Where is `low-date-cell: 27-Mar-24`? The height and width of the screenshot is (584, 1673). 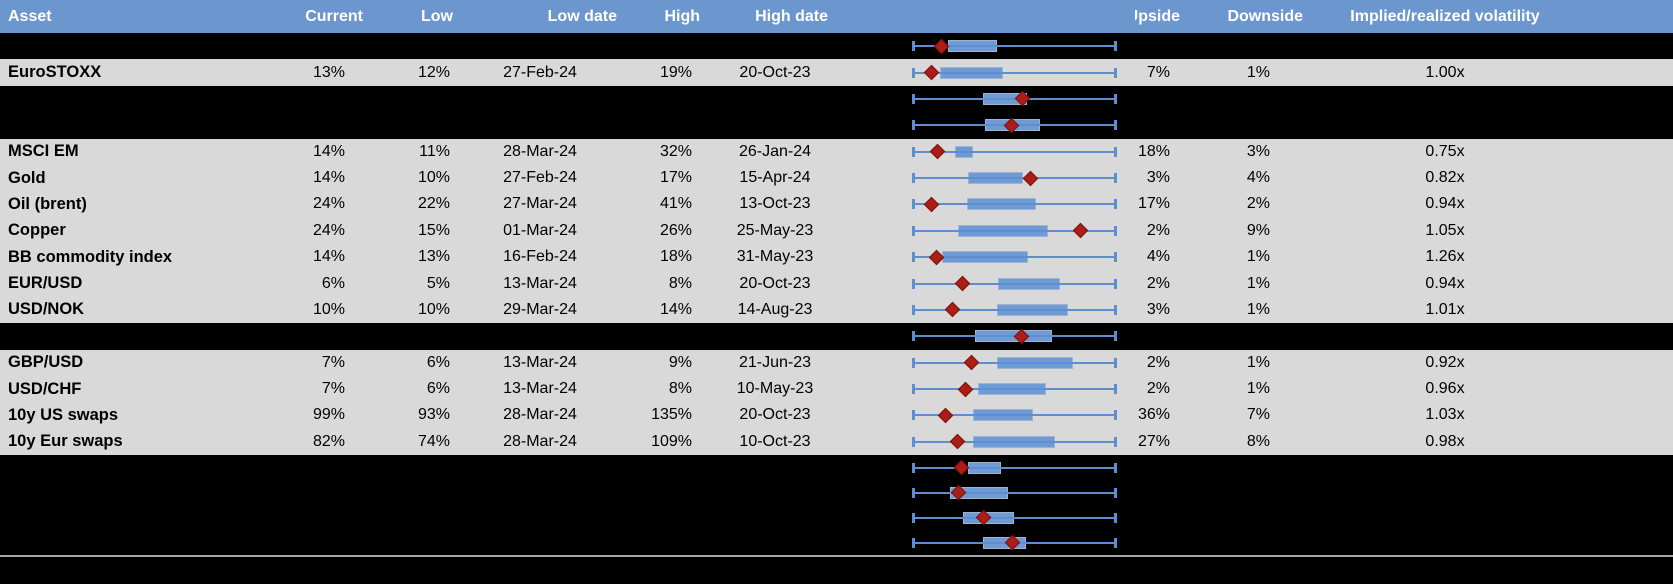
low-date-cell: 27-Mar-24 is located at coordinates (540, 204).